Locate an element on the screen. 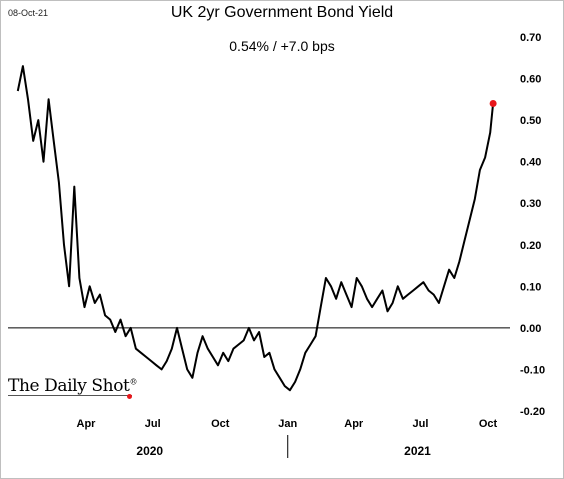 The height and width of the screenshot is (479, 564). y-tick-label: 0.70 is located at coordinates (530, 38).